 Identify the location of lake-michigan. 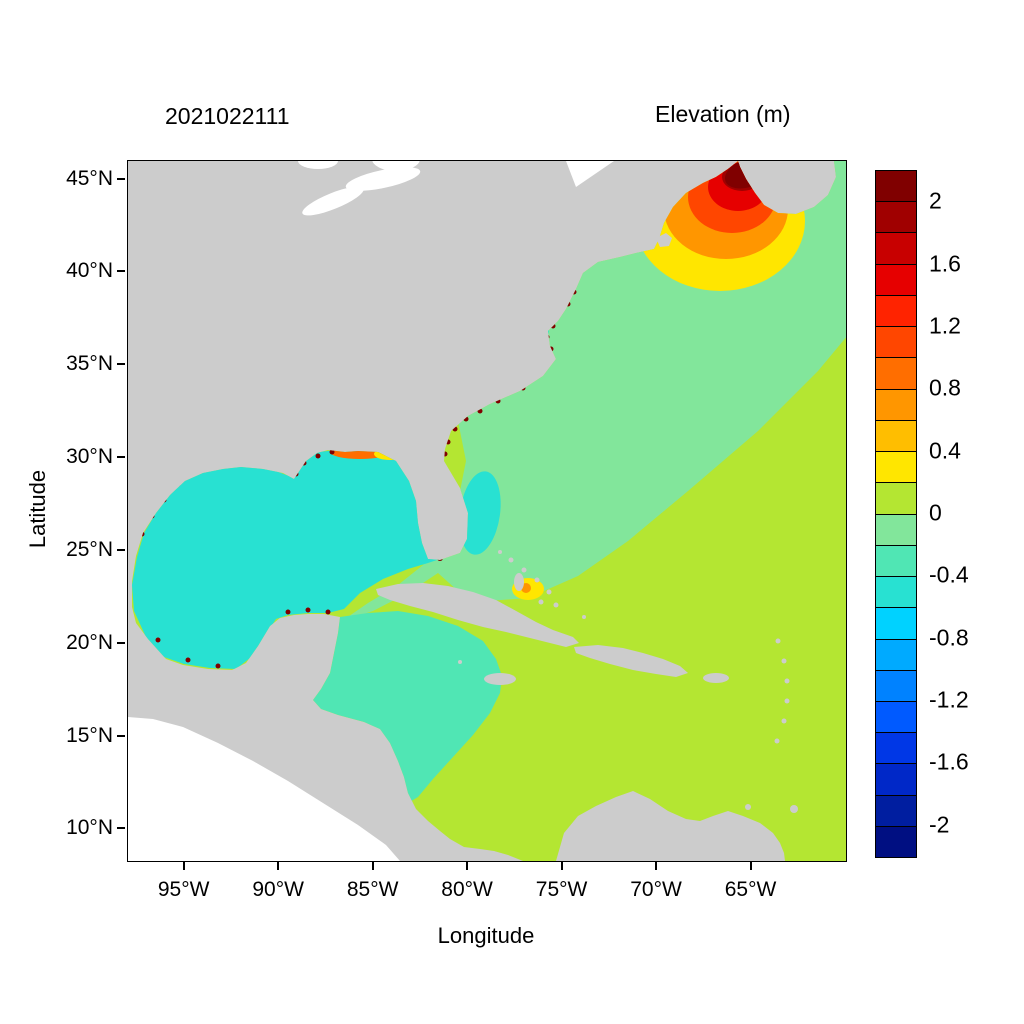
(318, 165).